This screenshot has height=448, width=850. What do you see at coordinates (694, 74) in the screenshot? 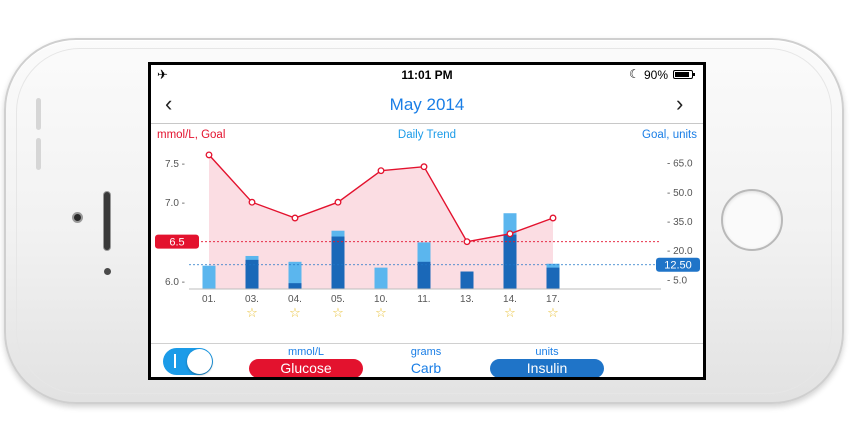
I see `battery-tip` at bounding box center [694, 74].